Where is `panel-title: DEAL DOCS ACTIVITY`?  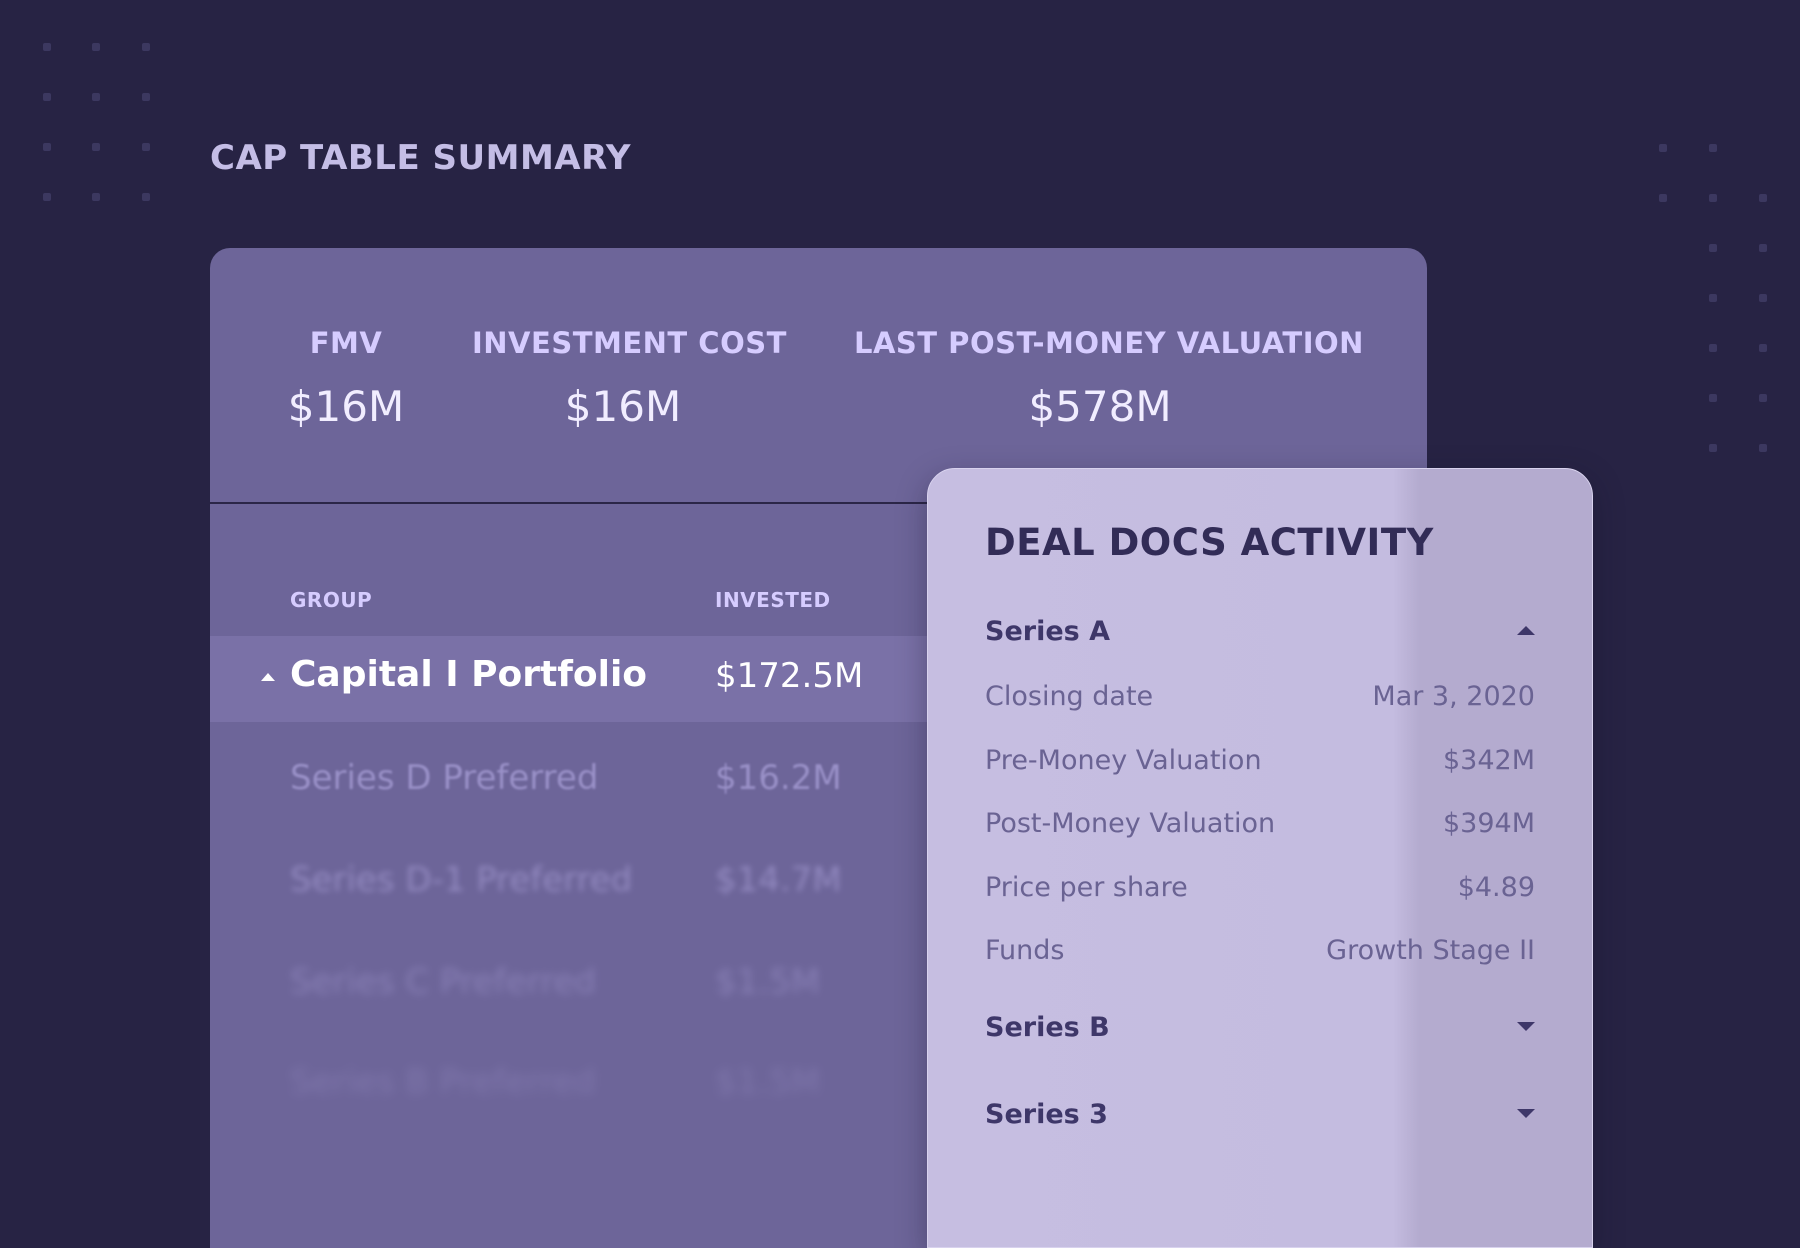 panel-title: DEAL DOCS ACTIVITY is located at coordinates (1209, 542).